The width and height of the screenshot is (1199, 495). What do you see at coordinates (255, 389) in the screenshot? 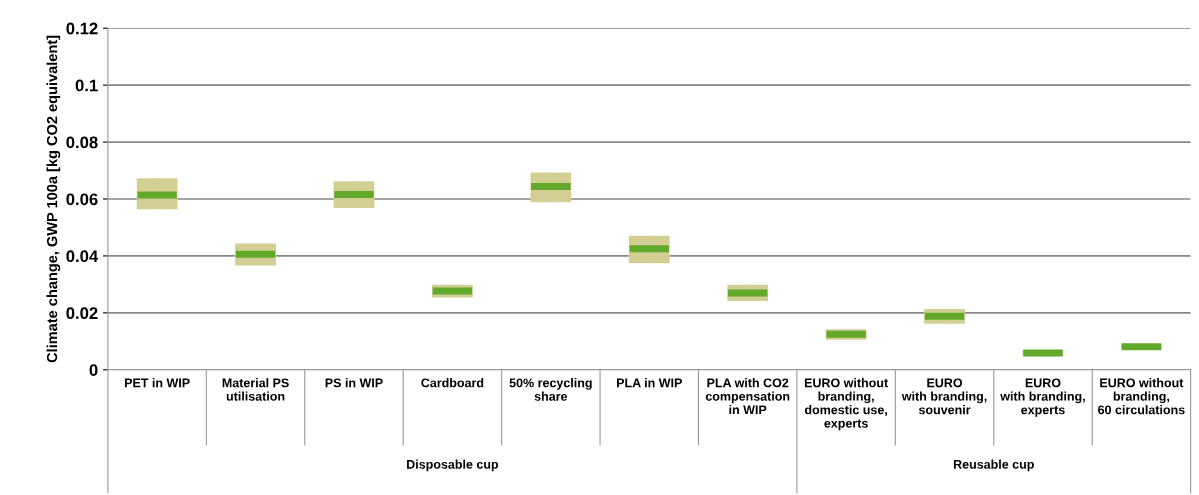
I see `x-tick-label: Material PS utilisation` at bounding box center [255, 389].